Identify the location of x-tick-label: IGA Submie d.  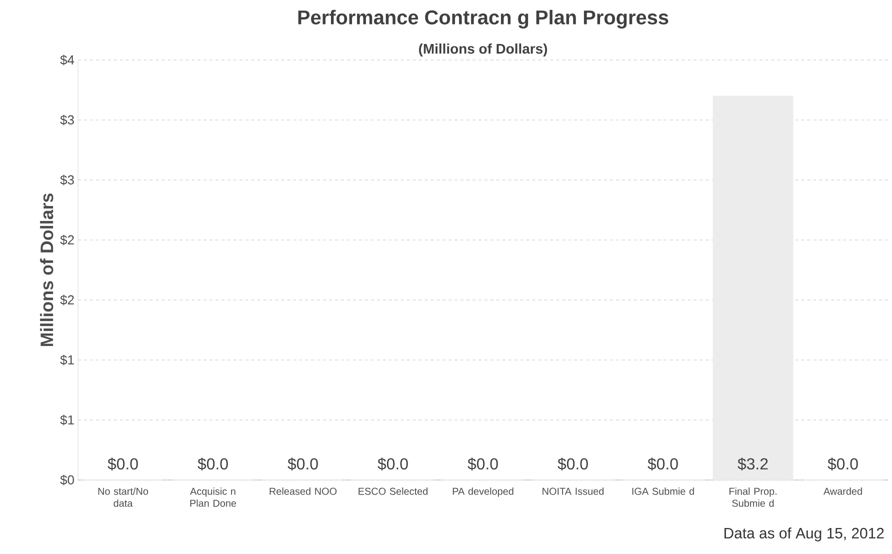
(663, 491).